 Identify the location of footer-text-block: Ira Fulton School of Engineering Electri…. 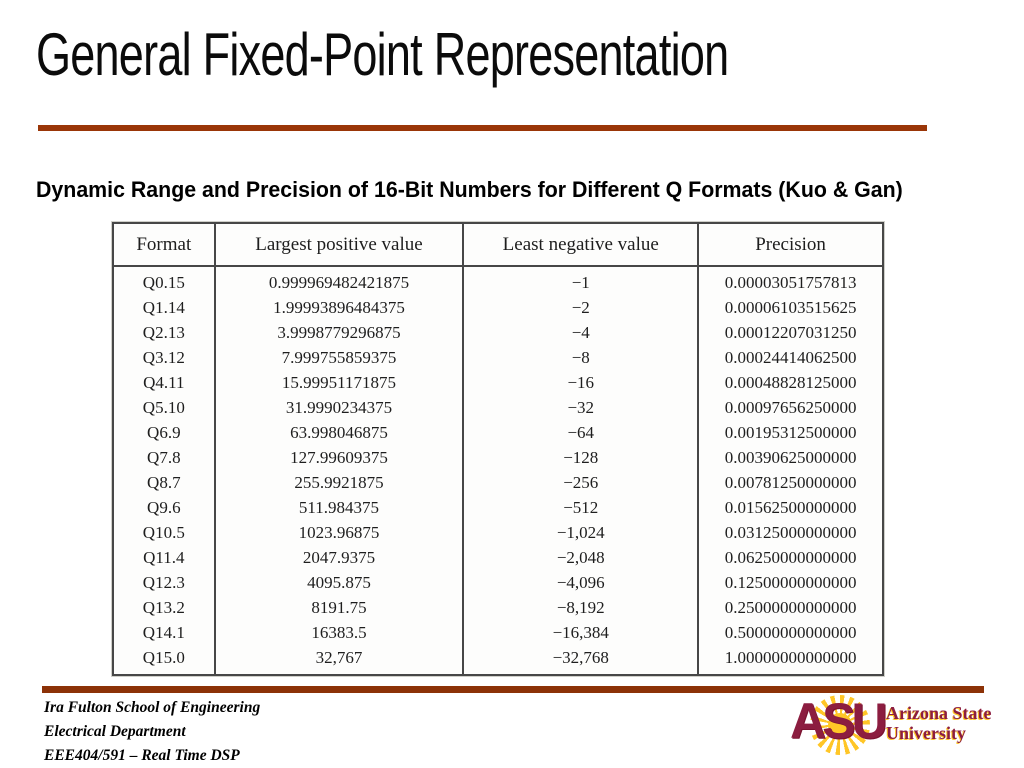
(152, 732).